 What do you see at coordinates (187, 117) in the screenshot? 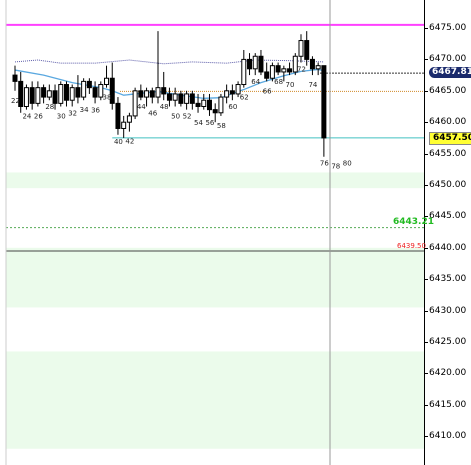
I see `bar-number-label: 52` at bounding box center [187, 117].